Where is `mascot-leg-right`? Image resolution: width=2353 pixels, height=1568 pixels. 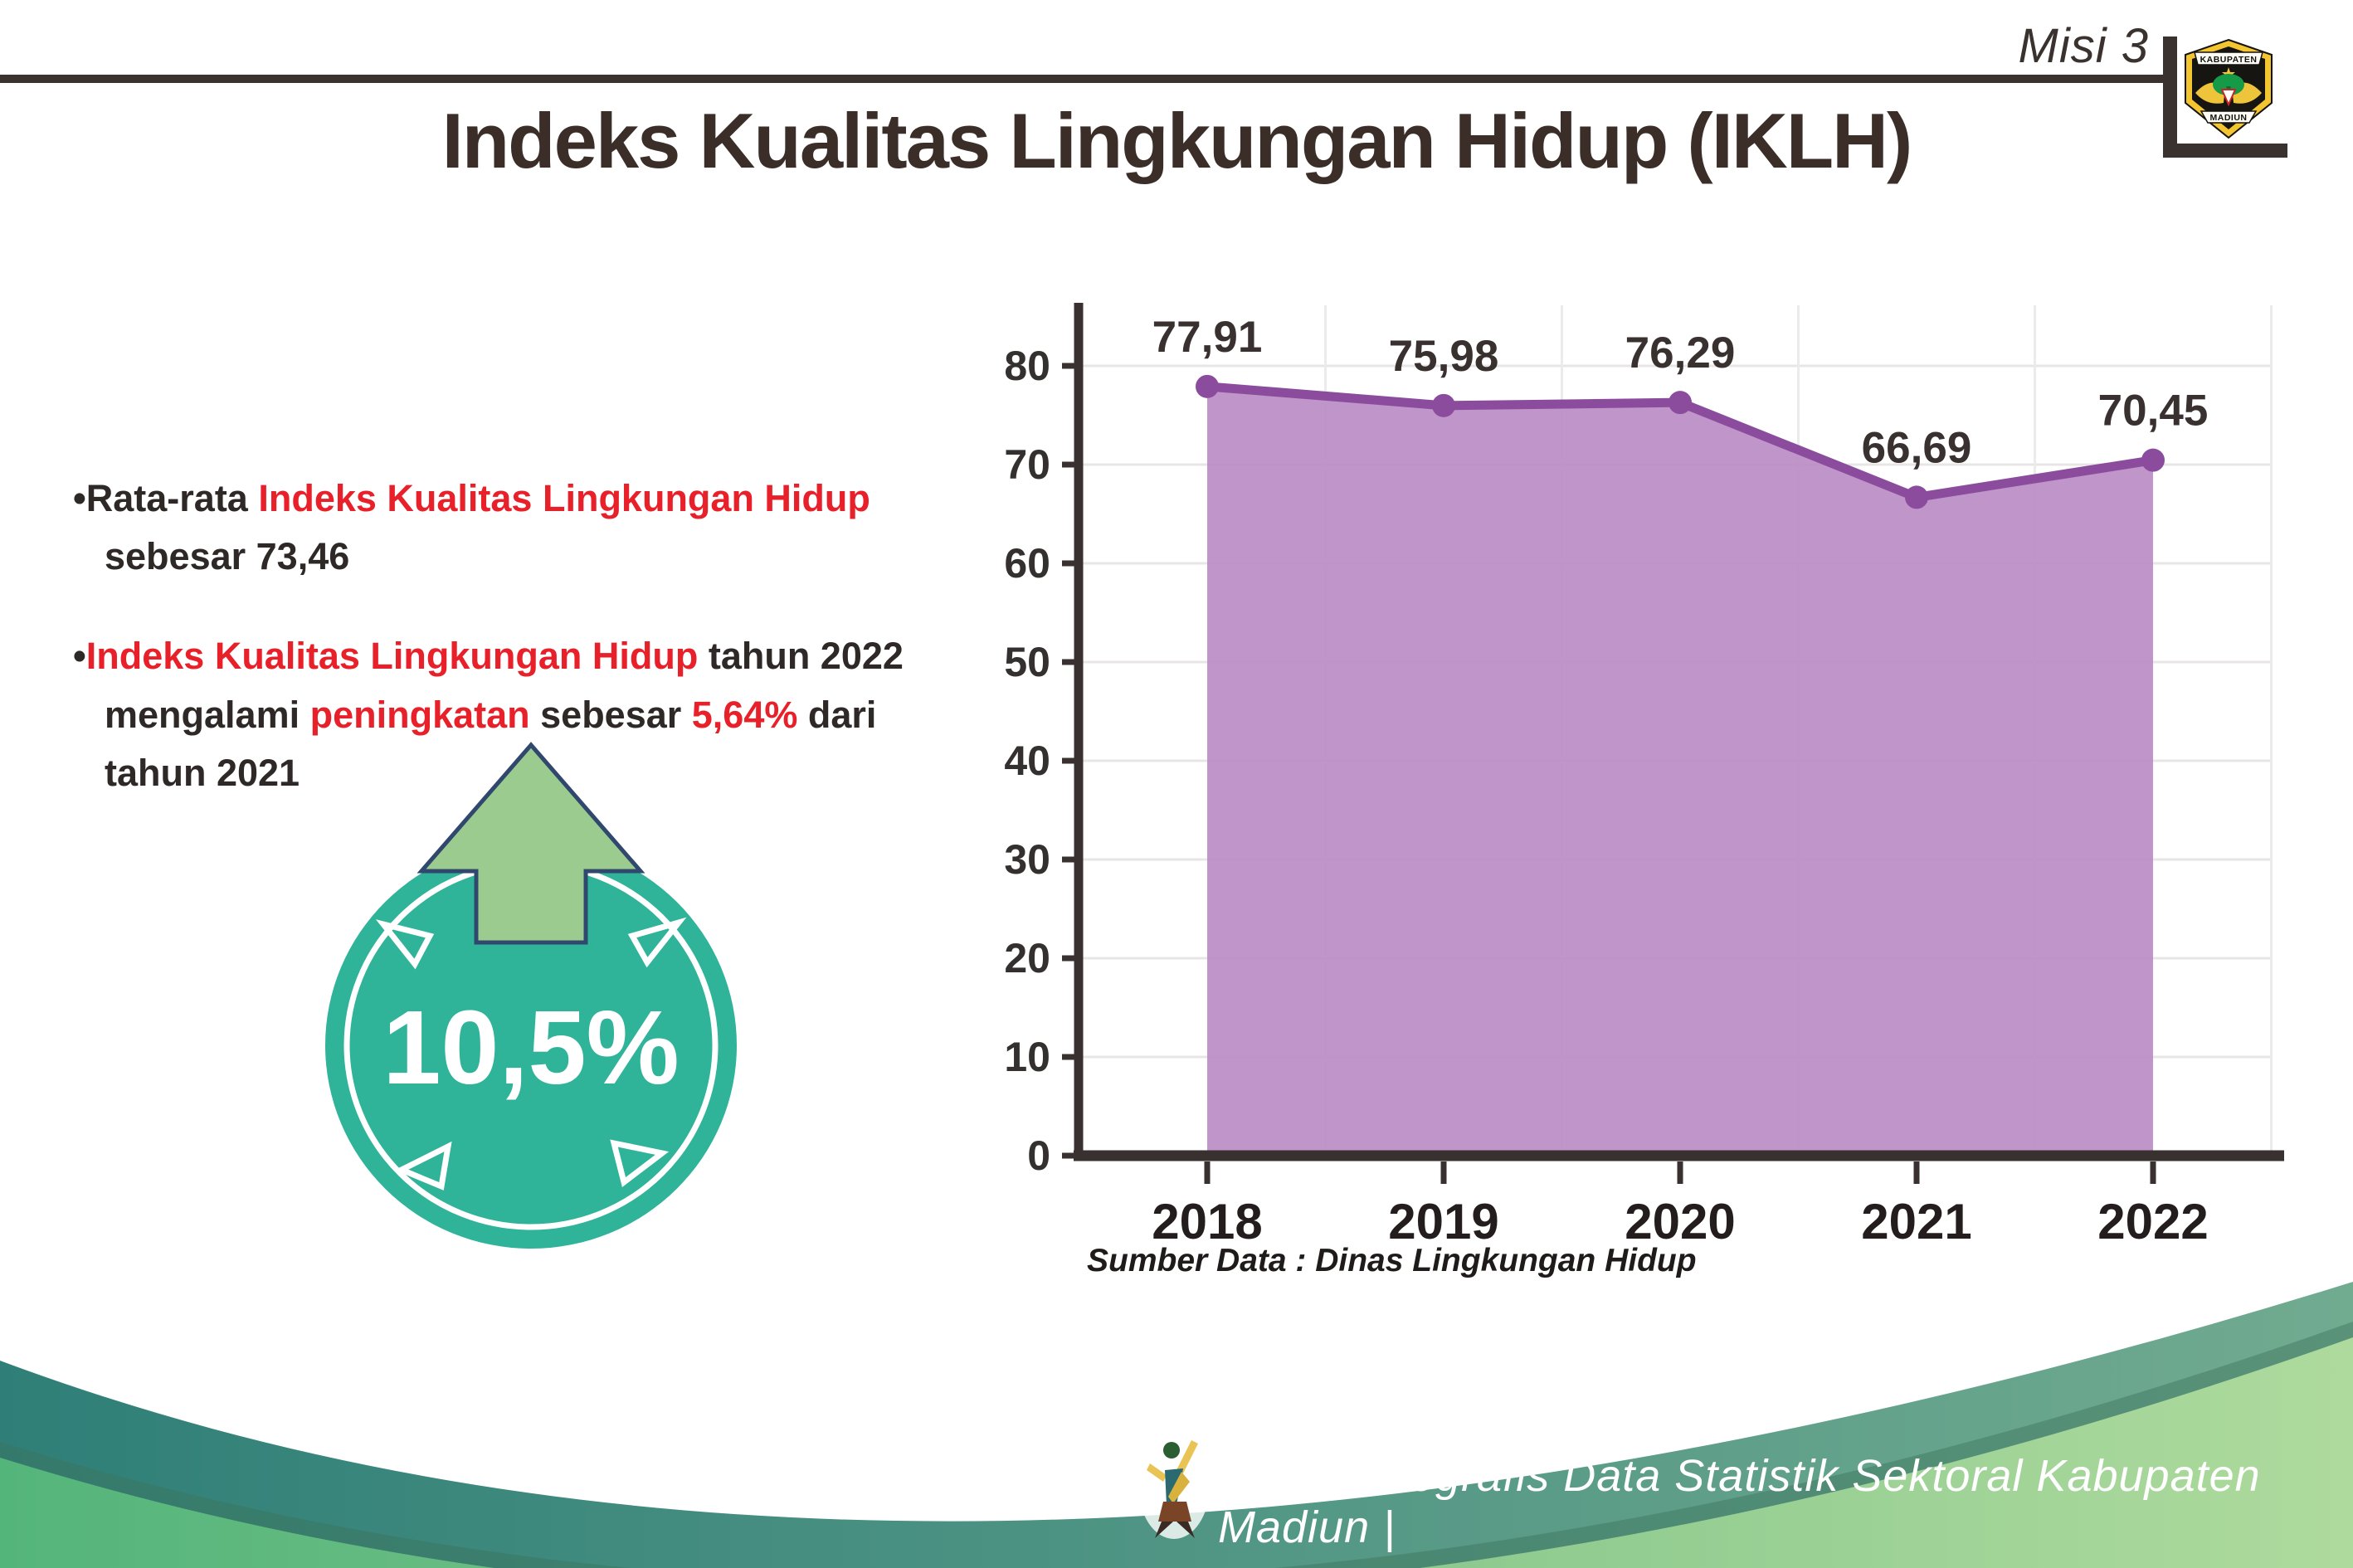 mascot-leg-right is located at coordinates (1185, 1530).